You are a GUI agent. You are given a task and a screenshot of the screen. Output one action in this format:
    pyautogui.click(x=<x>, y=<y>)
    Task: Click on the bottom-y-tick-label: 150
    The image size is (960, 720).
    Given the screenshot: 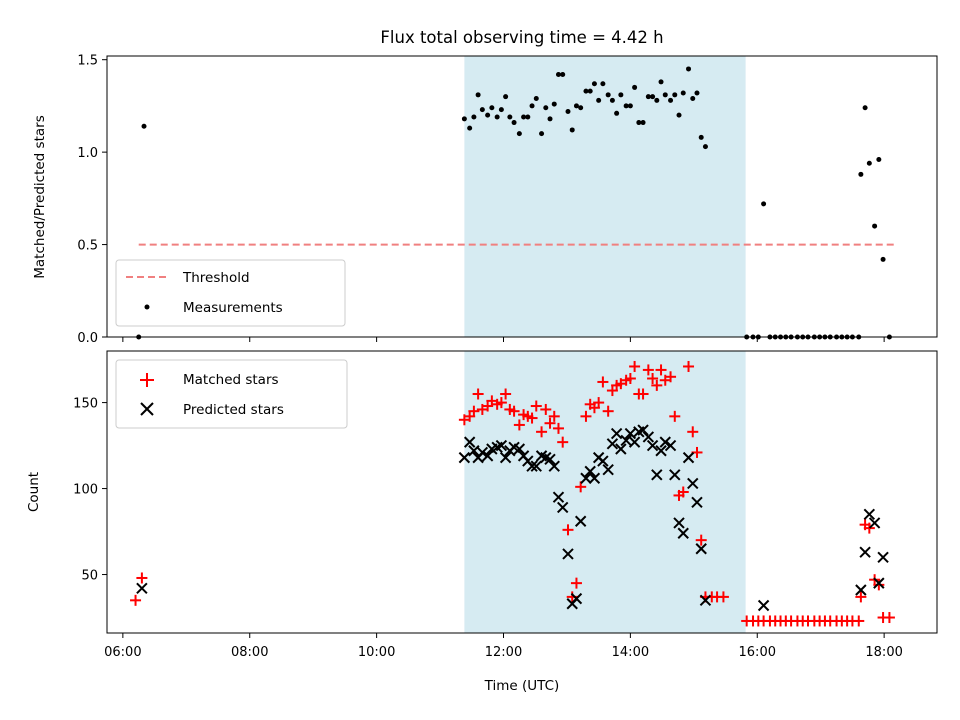 What is the action you would take?
    pyautogui.click(x=85, y=404)
    